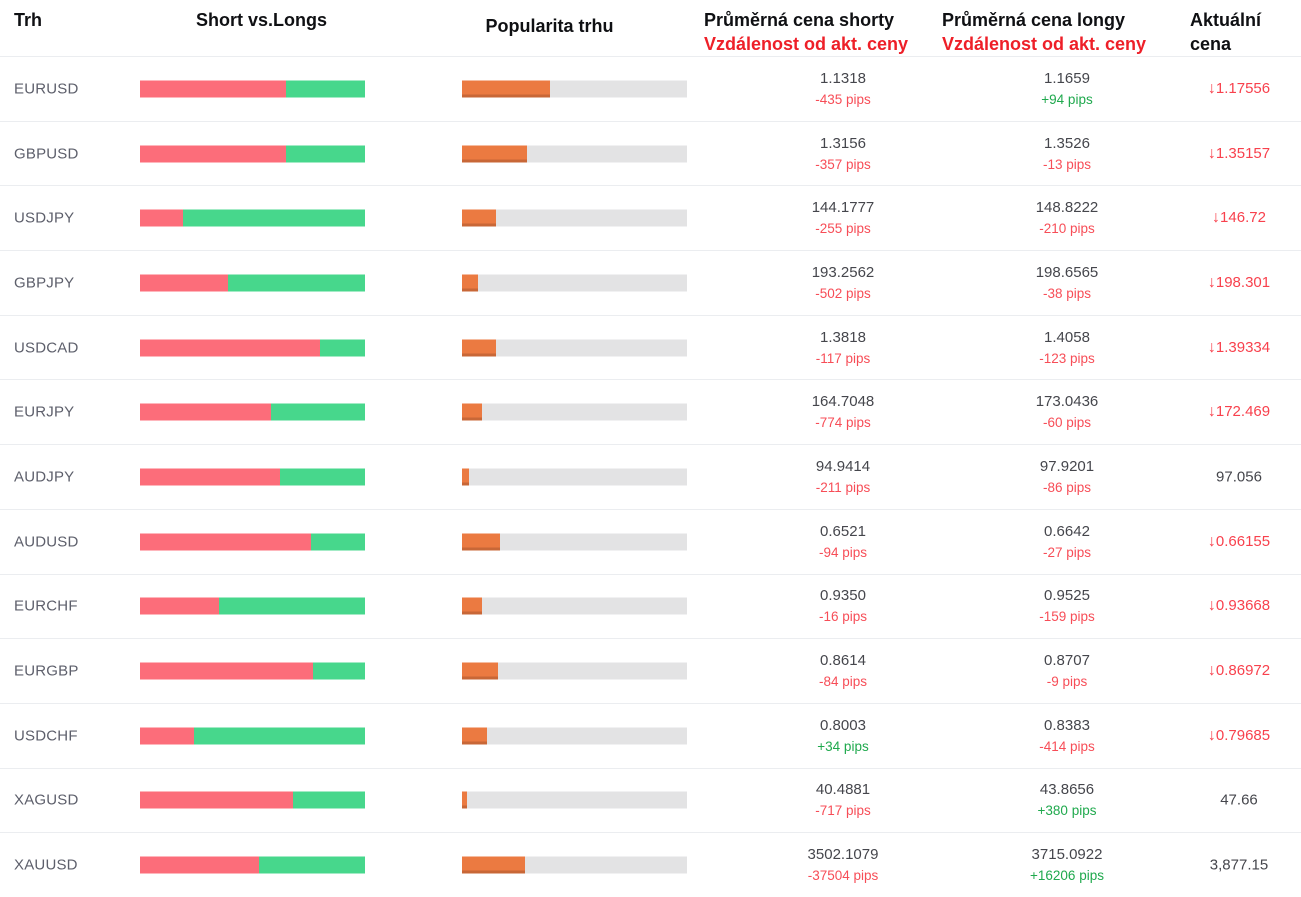  I want to click on market-symbol: EURCHF, so click(46, 606).